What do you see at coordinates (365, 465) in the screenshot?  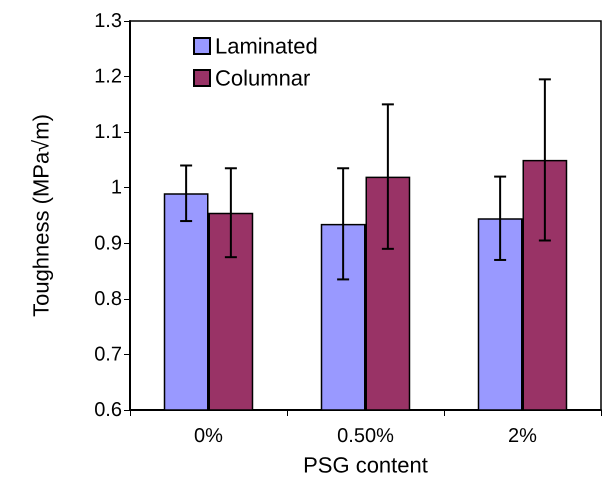 I see `x-axis-title: PSG content` at bounding box center [365, 465].